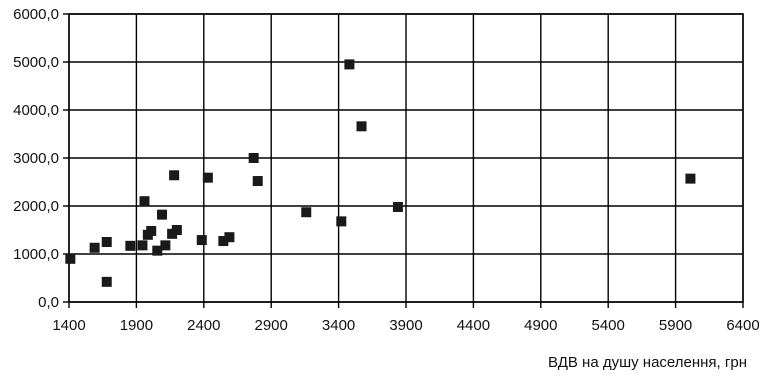 The height and width of the screenshot is (379, 761). What do you see at coordinates (36, 158) in the screenshot?
I see `y-tick-label: 3000,0` at bounding box center [36, 158].